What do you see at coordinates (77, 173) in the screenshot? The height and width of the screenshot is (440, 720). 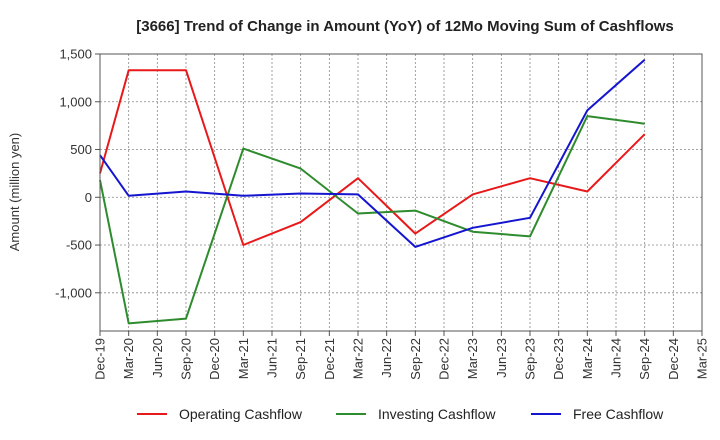 I see `y-tick-layer: 1,500 1,000 500 0 -500 -1,000` at bounding box center [77, 173].